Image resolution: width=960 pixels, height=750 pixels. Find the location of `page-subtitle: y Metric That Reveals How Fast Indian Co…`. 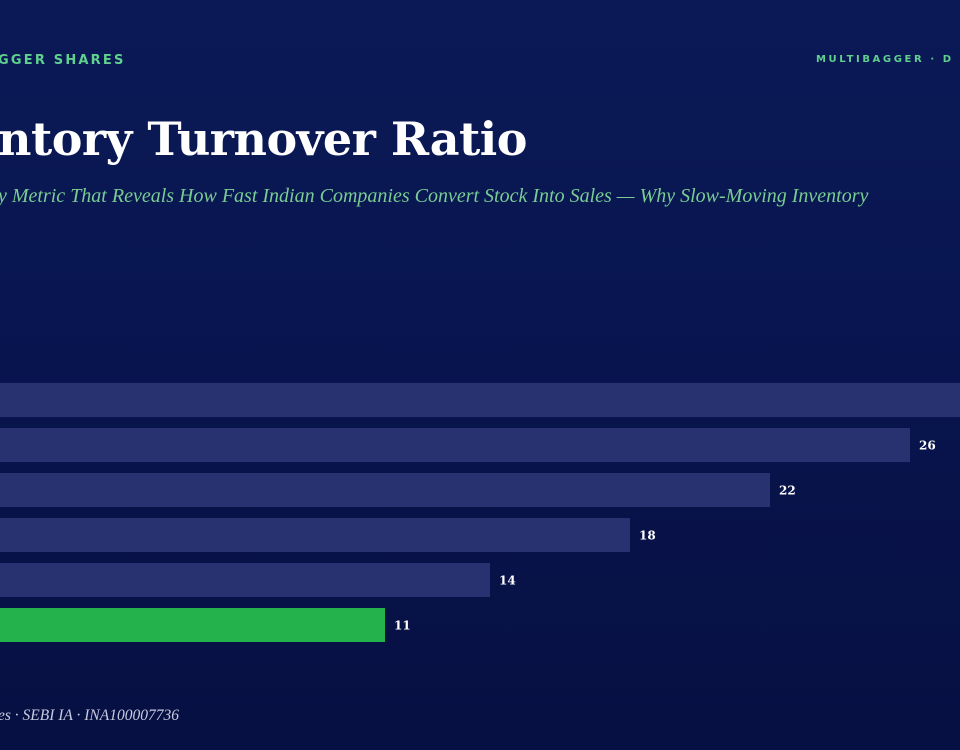

page-subtitle: y Metric That Reveals How Fast Indian Co… is located at coordinates (434, 196).